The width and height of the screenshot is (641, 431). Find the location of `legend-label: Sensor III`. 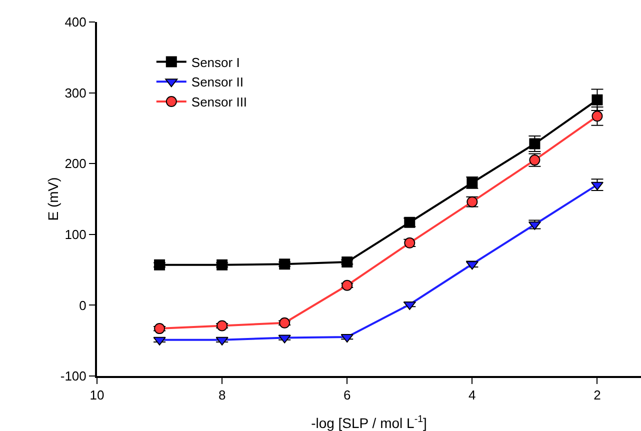

legend-label: Sensor III is located at coordinates (219, 102).